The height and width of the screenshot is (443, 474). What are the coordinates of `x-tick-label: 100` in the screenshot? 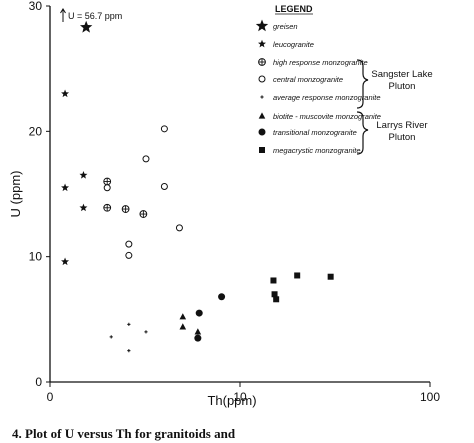 It's located at (430, 397).